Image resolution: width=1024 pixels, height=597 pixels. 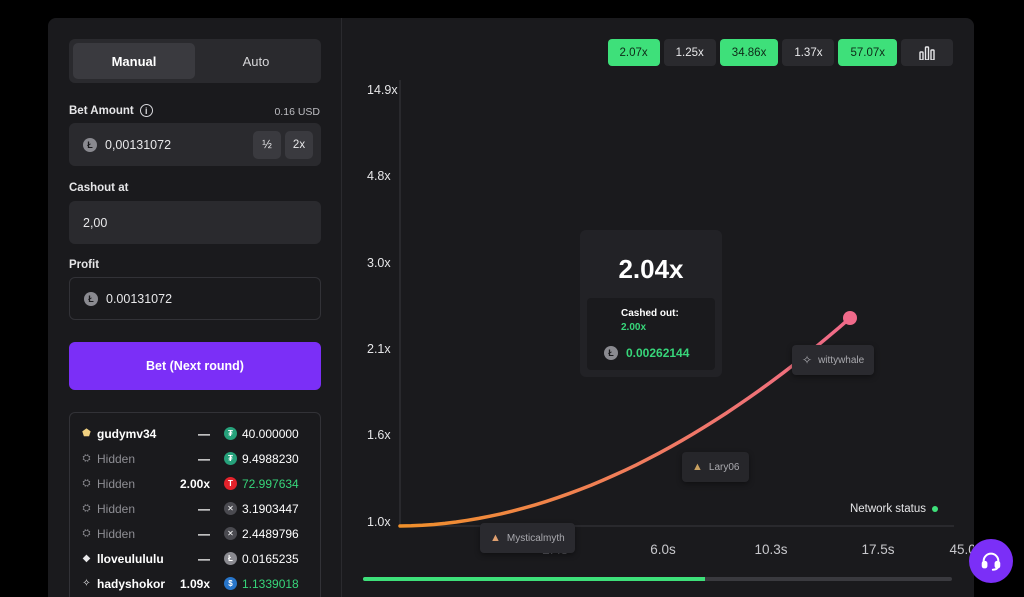 I want to click on headset-icon, so click(x=991, y=561).